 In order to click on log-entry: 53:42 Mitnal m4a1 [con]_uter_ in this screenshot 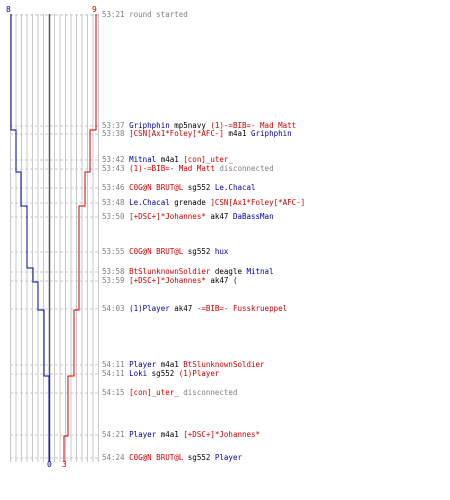, I will do `click(167, 159)`.